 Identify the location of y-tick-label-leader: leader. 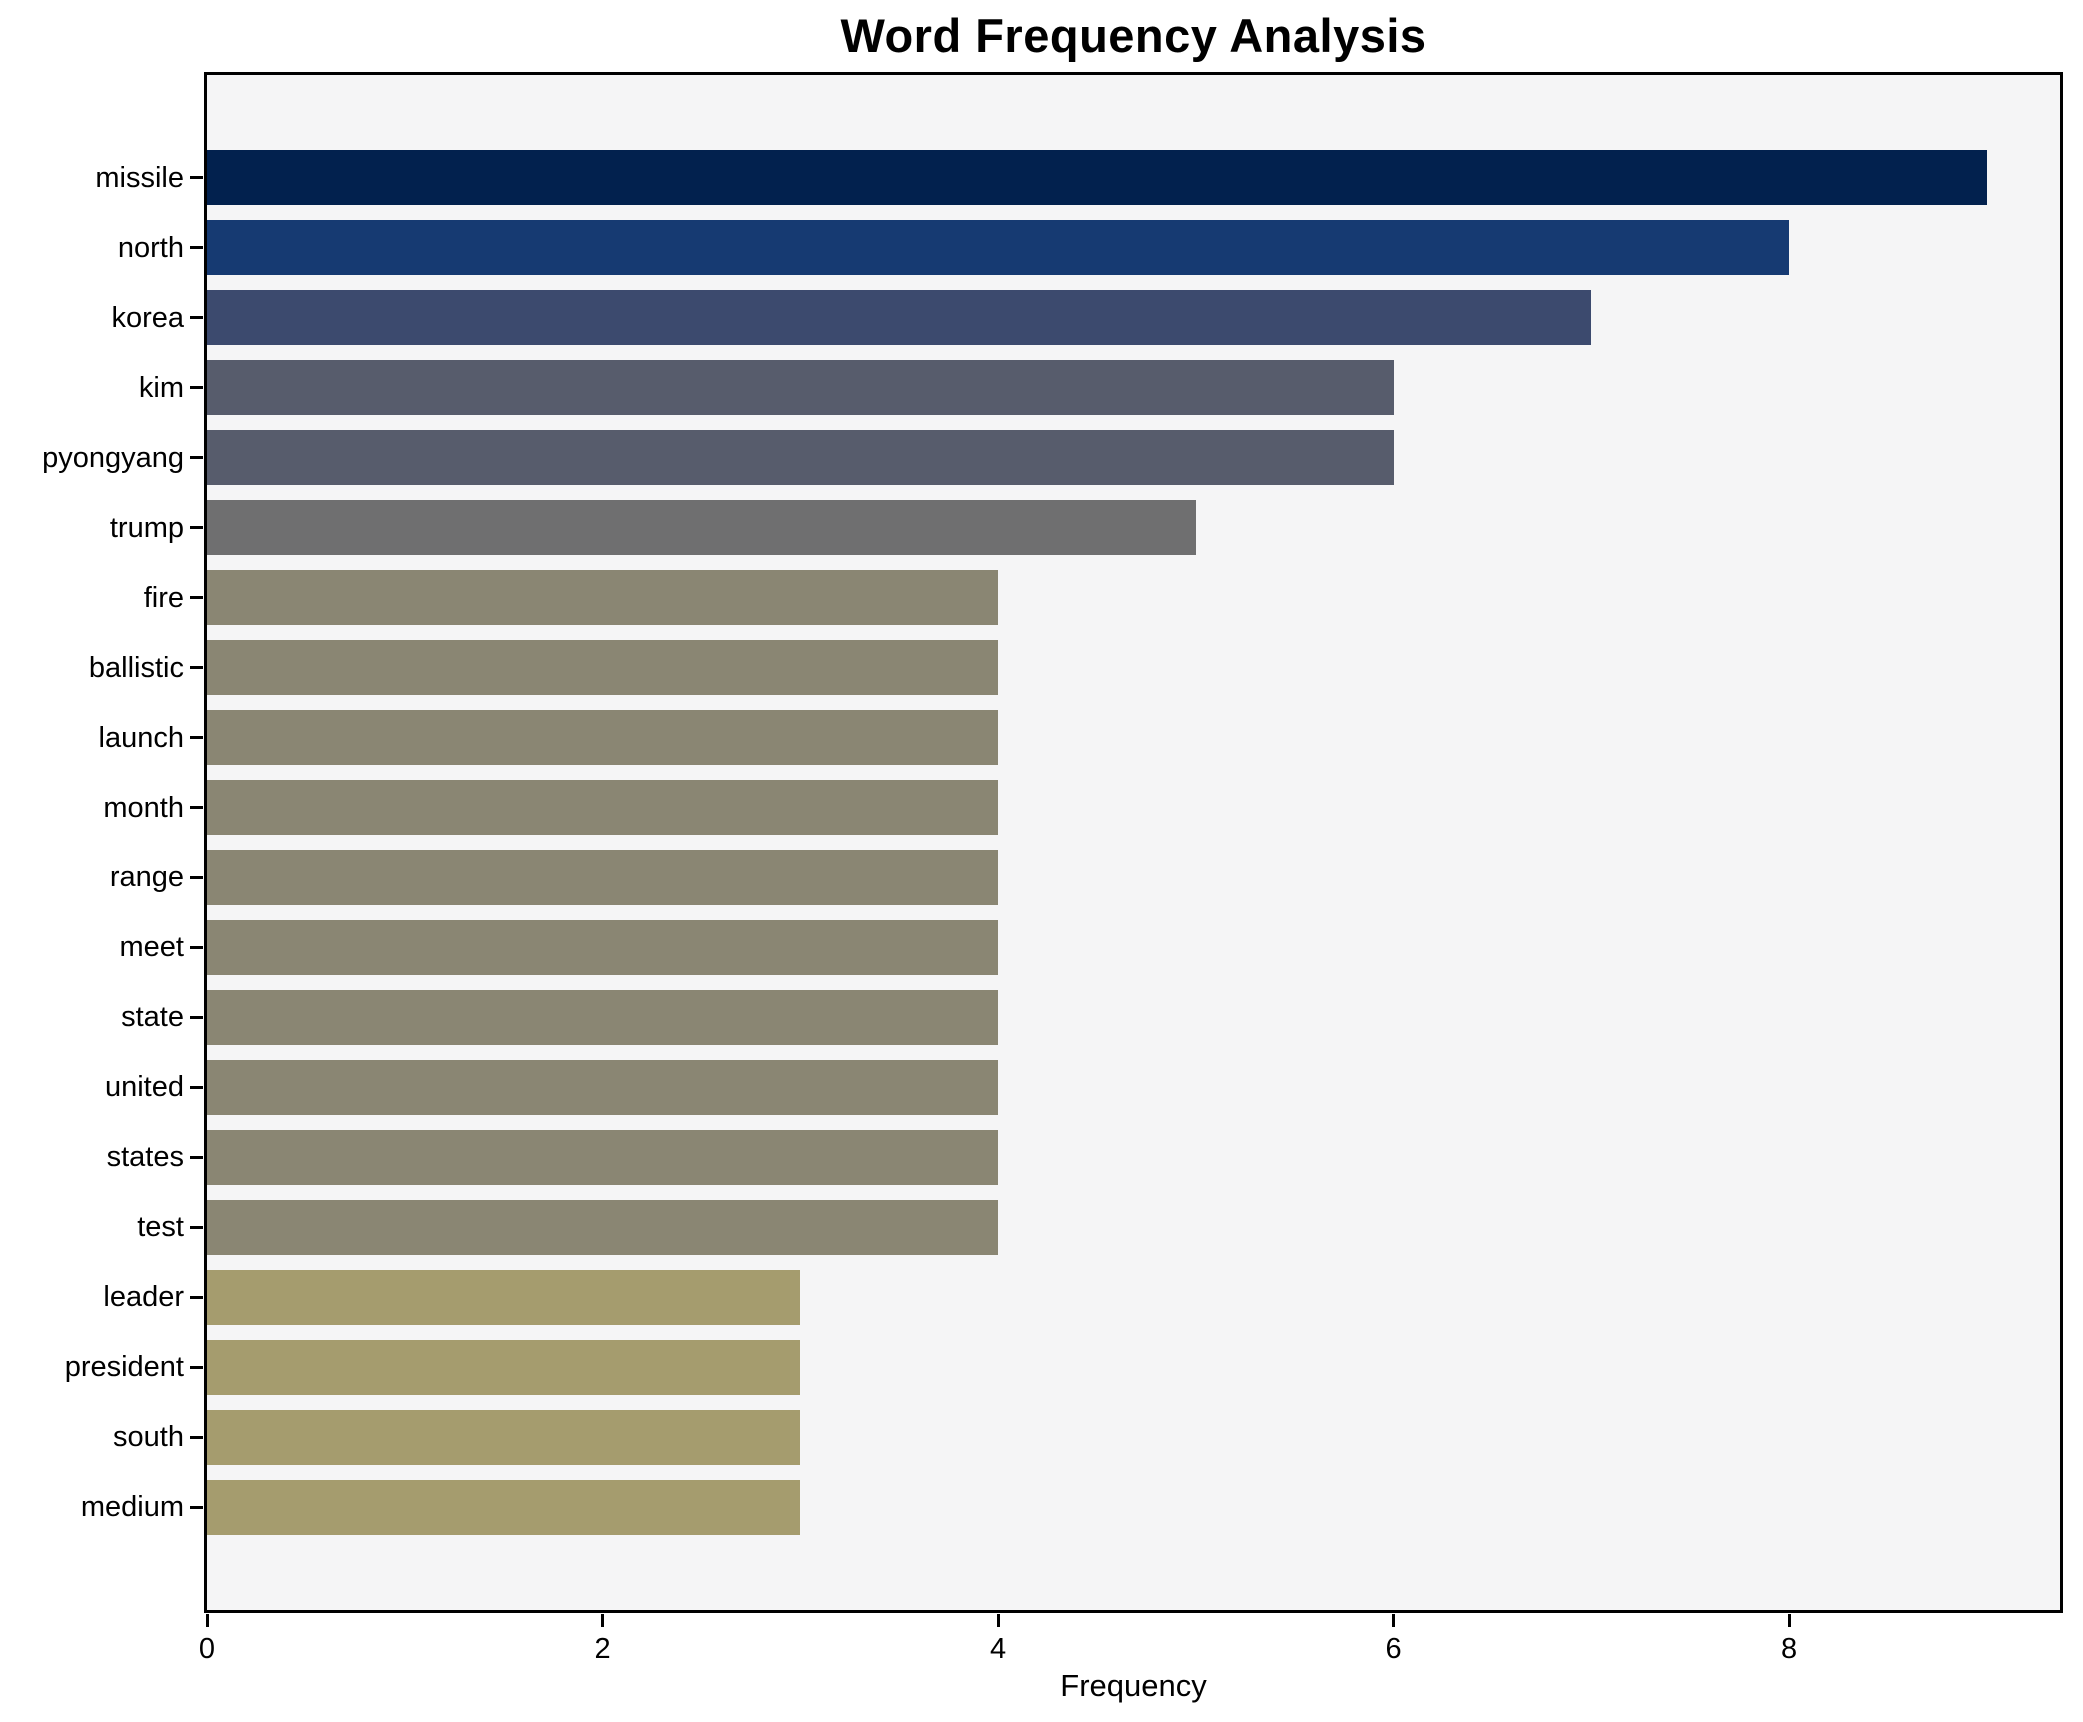
(143, 1297).